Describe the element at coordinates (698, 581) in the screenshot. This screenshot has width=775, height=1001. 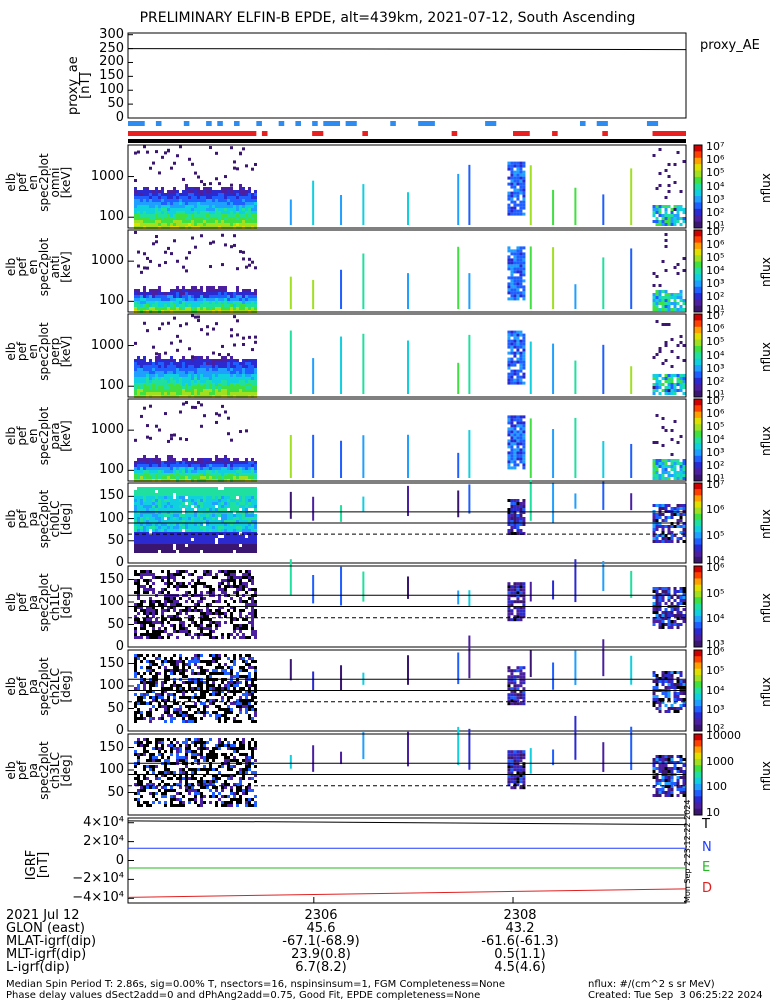
I see `colorbar-segment` at that location.